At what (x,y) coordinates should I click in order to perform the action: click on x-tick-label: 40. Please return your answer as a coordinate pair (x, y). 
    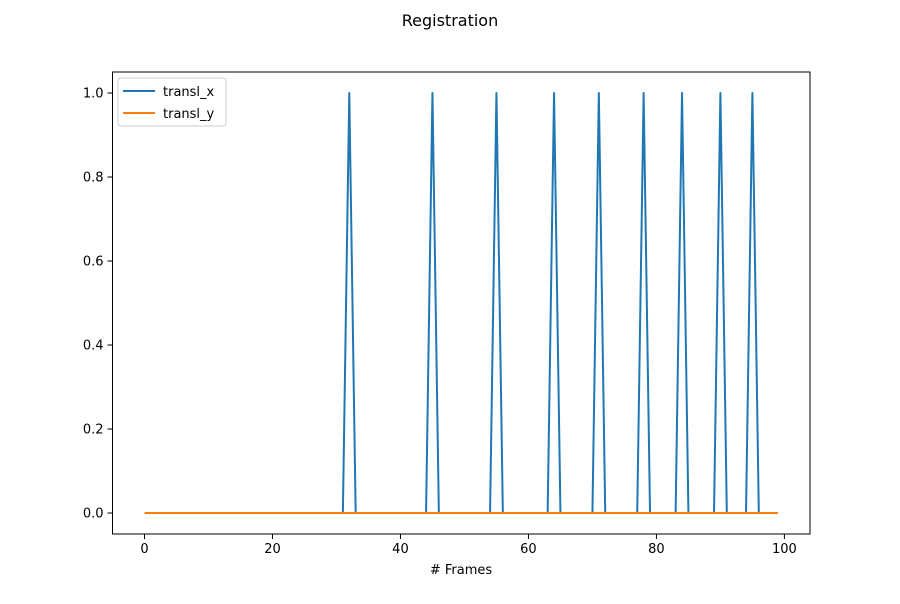
    Looking at the image, I should click on (400, 549).